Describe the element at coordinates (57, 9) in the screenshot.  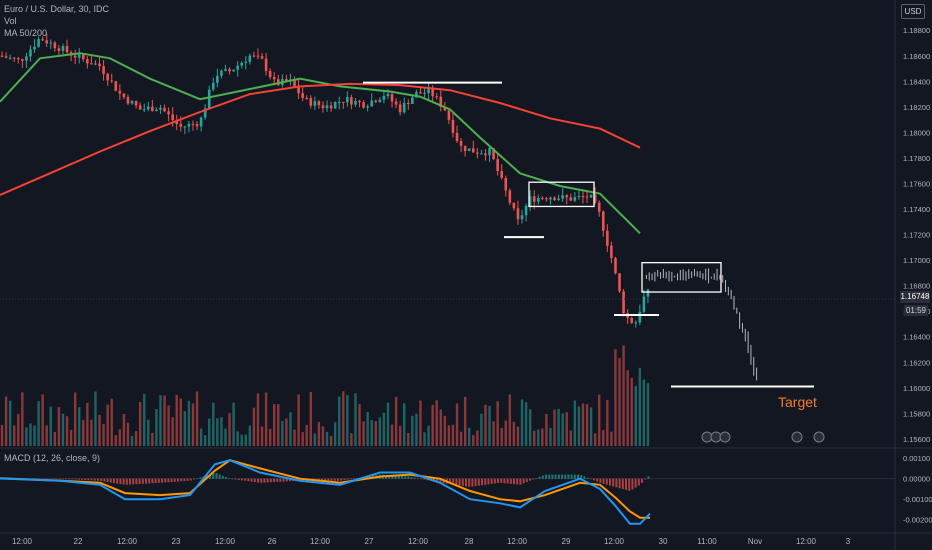
I see `symbol-title: Euro / U.S. Dollar, 30, IDC` at that location.